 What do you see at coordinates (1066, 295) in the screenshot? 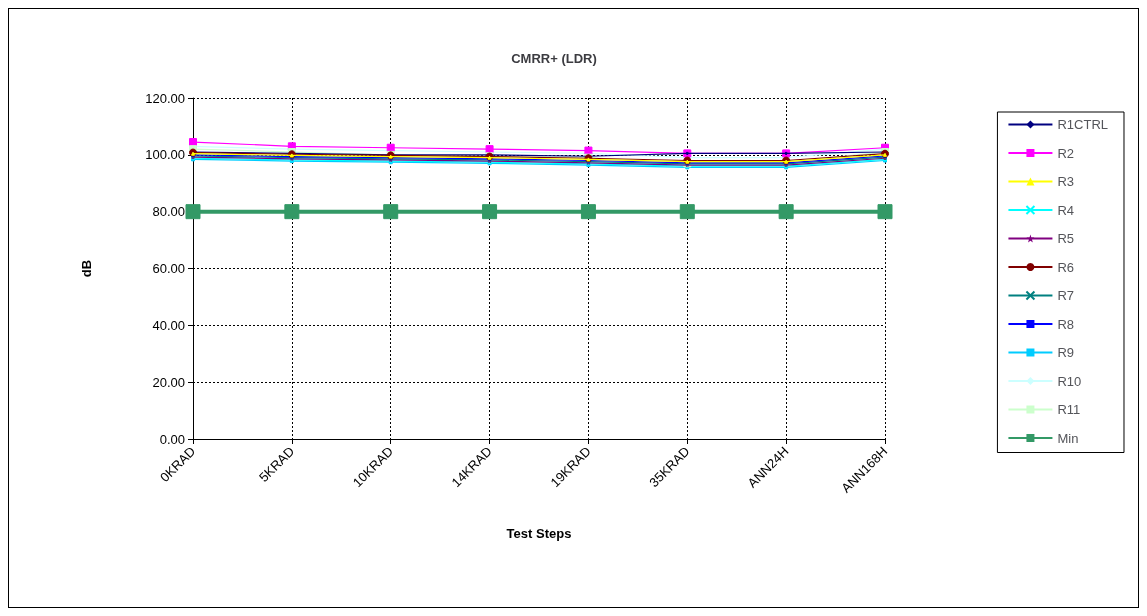
I see `legend-label: R7` at bounding box center [1066, 295].